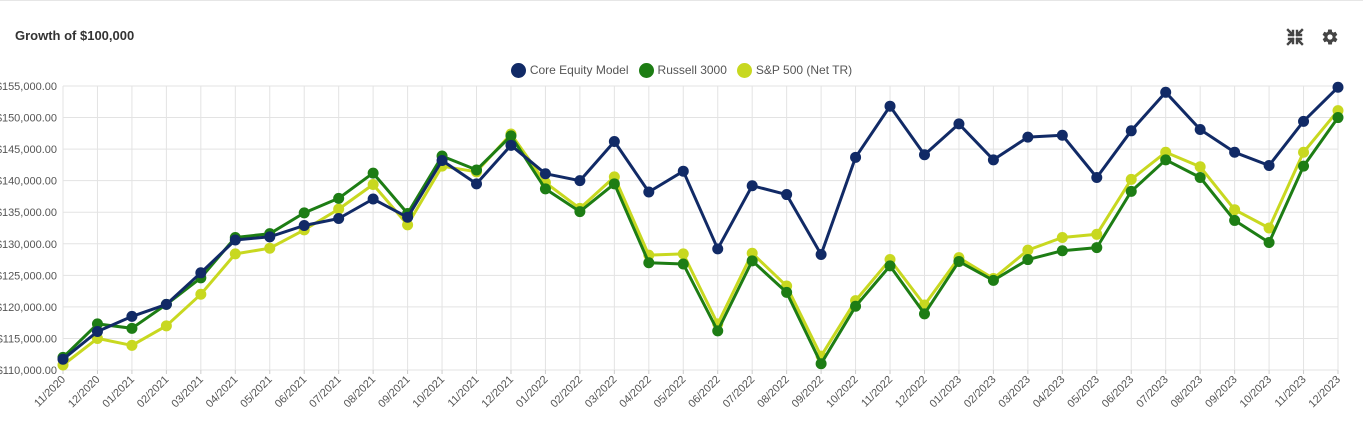 The image size is (1363, 441). What do you see at coordinates (1325, 392) in the screenshot?
I see `x-tick-label: 12/2023` at bounding box center [1325, 392].